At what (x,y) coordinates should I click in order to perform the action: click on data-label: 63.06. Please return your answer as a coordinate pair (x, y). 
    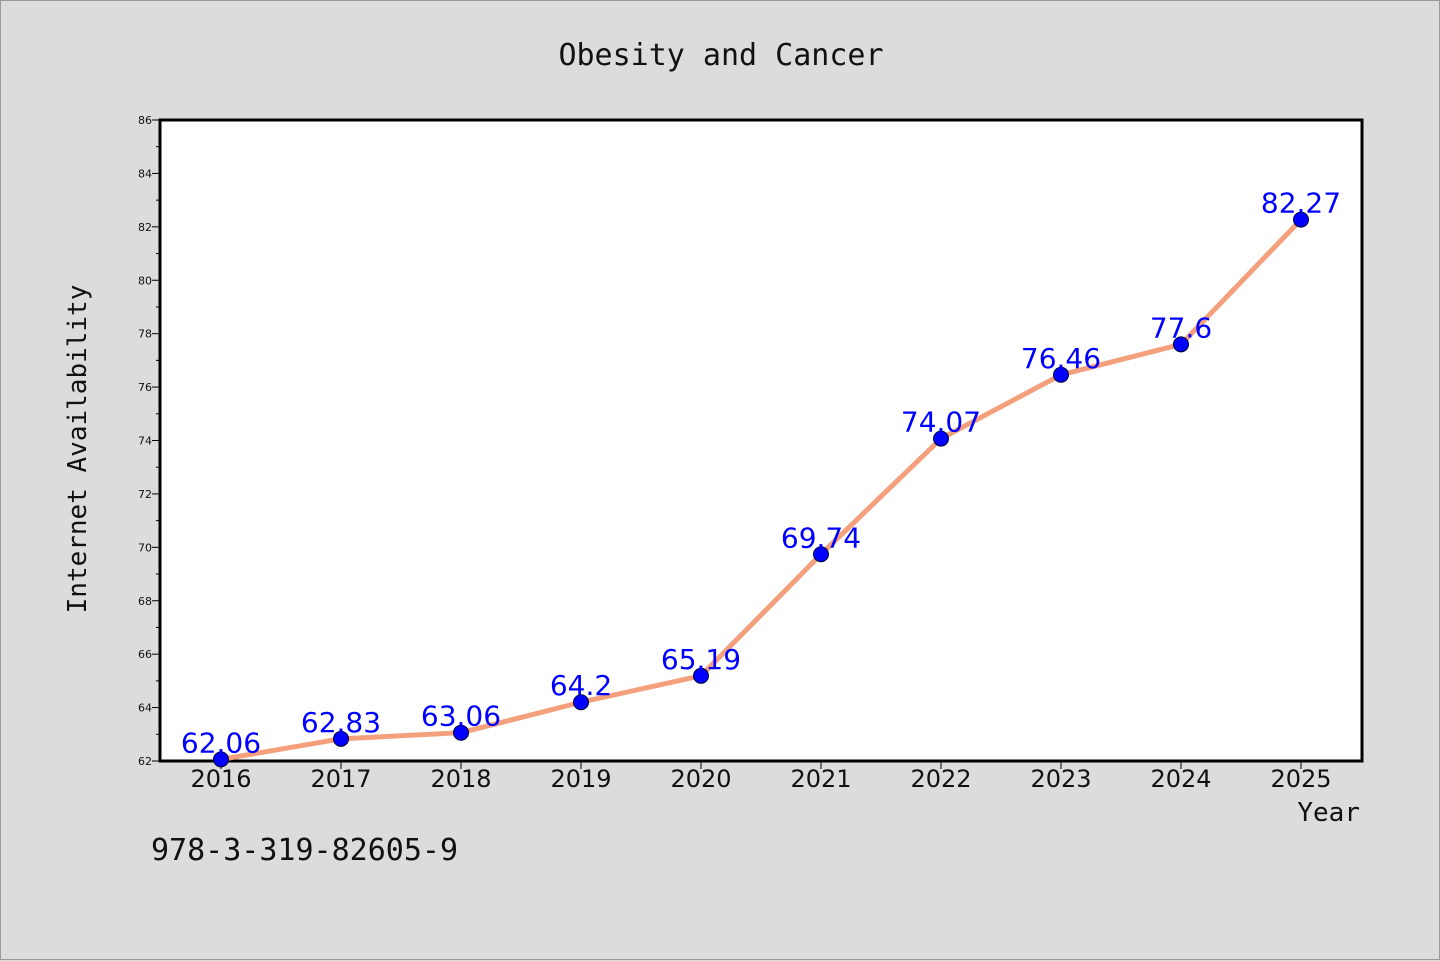
    Looking at the image, I should click on (461, 716).